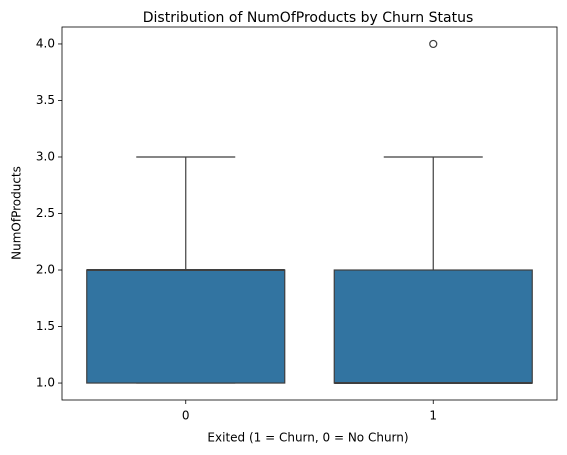  What do you see at coordinates (186, 416) in the screenshot?
I see `x-tick-label: 0` at bounding box center [186, 416].